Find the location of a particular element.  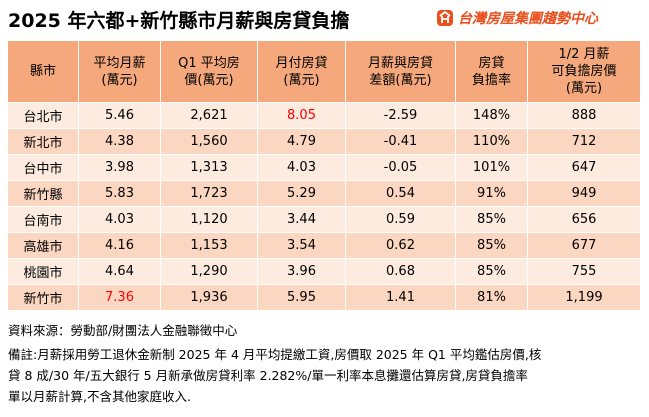

column-header: 房貸 負擔率 is located at coordinates (491, 71).